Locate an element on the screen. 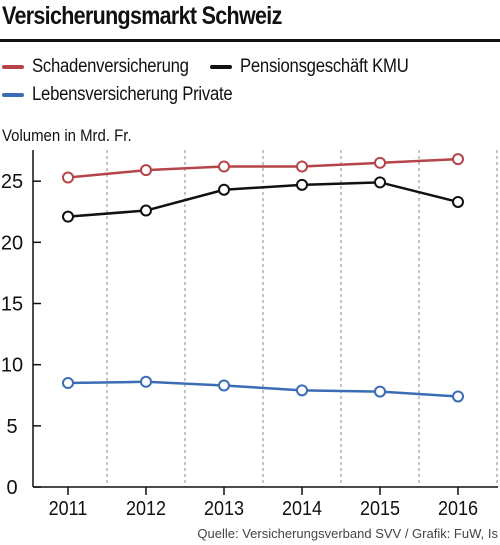 Image resolution: width=500 pixels, height=545 pixels. legend-item-schadenversicherung: Schadenversicherung is located at coordinates (106, 67).